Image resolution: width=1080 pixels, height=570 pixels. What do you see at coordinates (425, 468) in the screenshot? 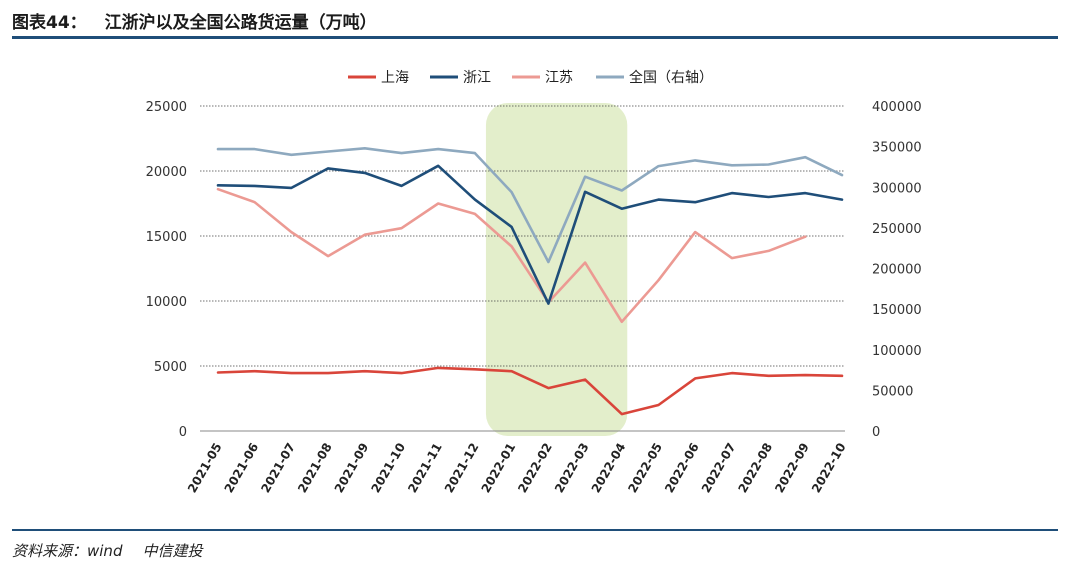
I see `x-tick-label: 2021-11` at bounding box center [425, 468].